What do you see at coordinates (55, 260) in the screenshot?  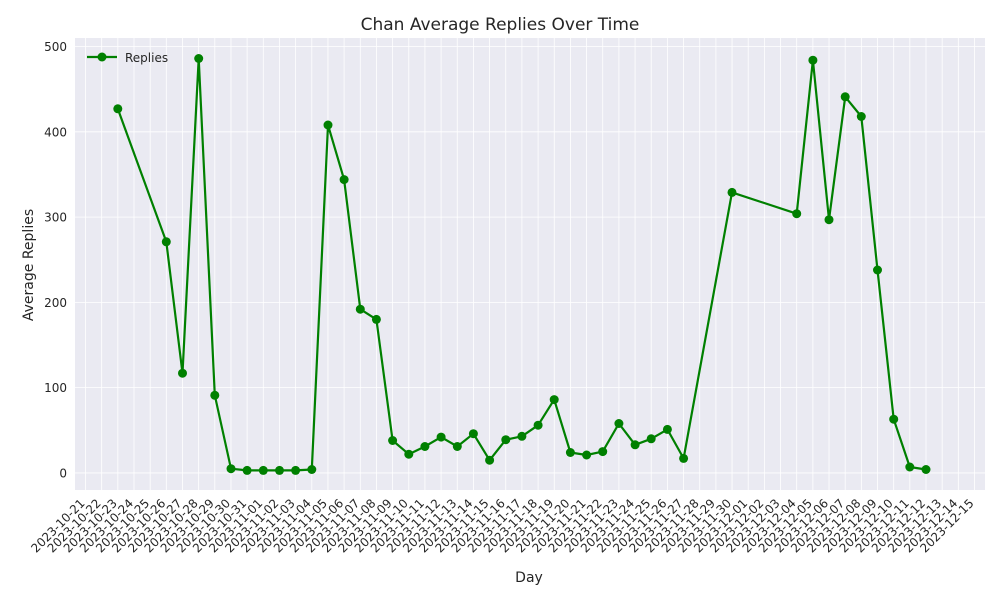 I see `y-axis: 0 100 200 300 400 500` at bounding box center [55, 260].